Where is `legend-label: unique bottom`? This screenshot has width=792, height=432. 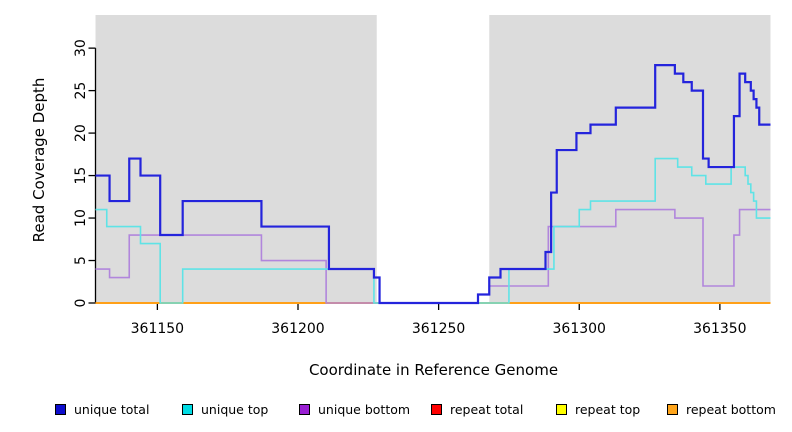 legend-label: unique bottom is located at coordinates (364, 409).